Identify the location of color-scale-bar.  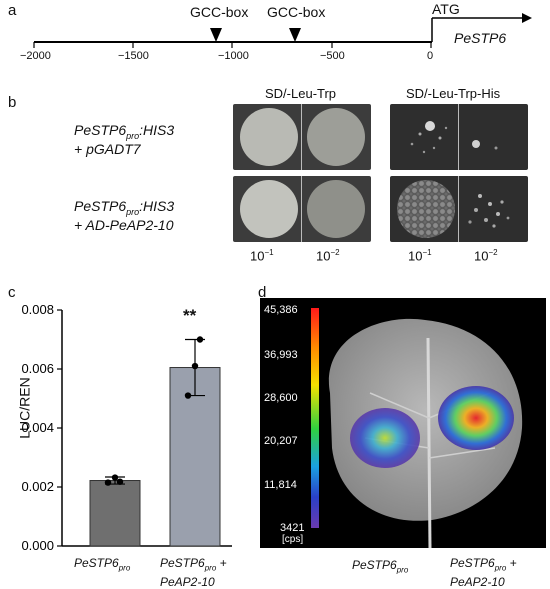
(315, 418).